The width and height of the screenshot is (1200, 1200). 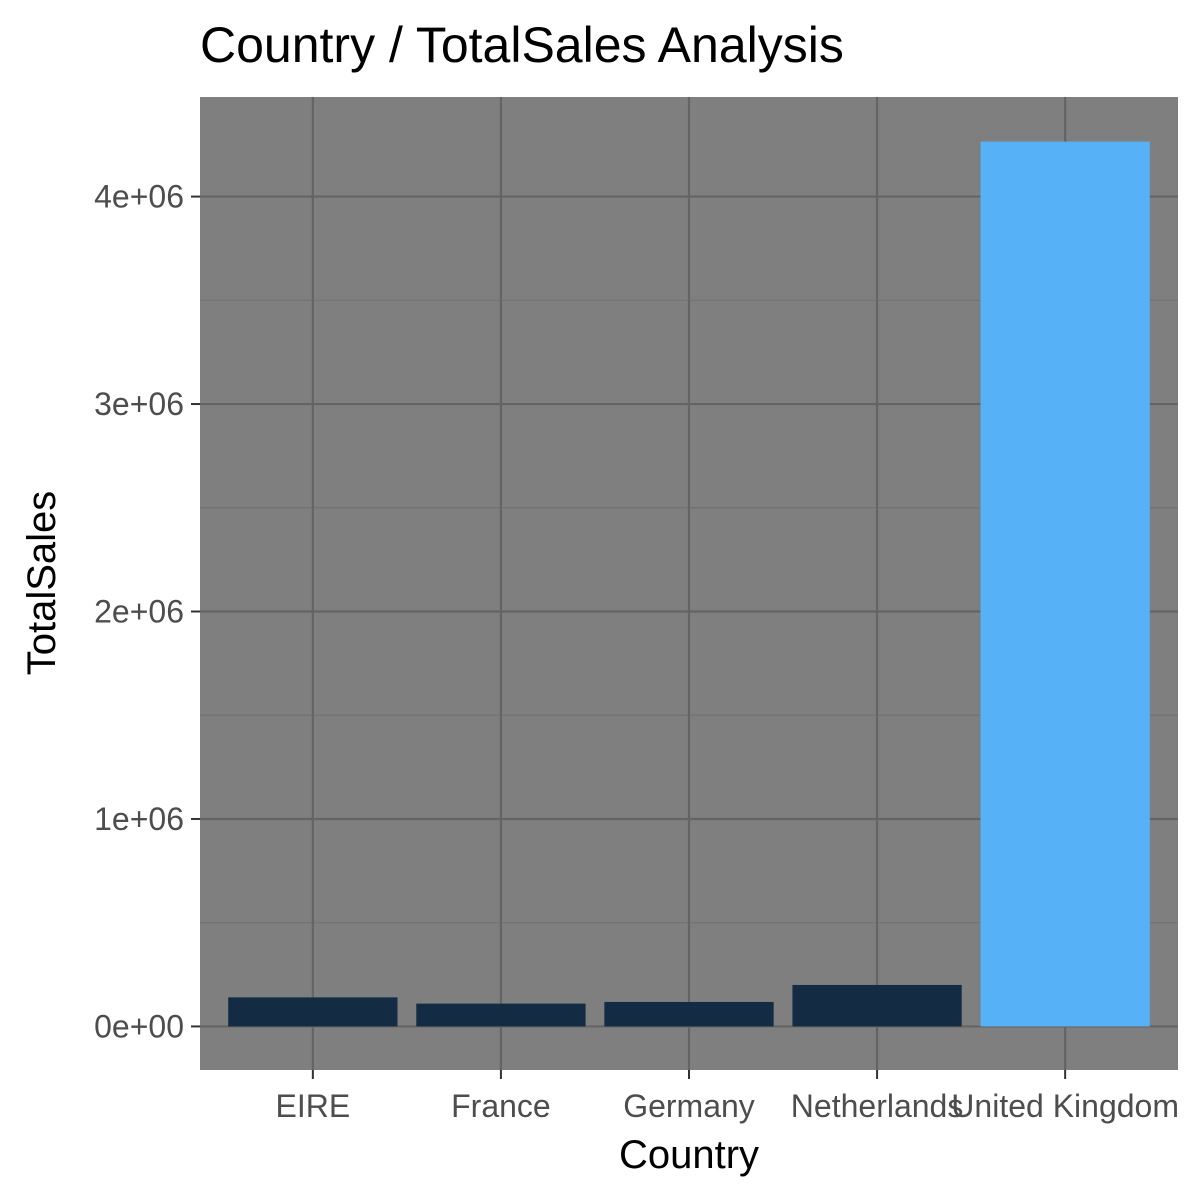 I want to click on x-axis-title: Country, so click(x=689, y=1155).